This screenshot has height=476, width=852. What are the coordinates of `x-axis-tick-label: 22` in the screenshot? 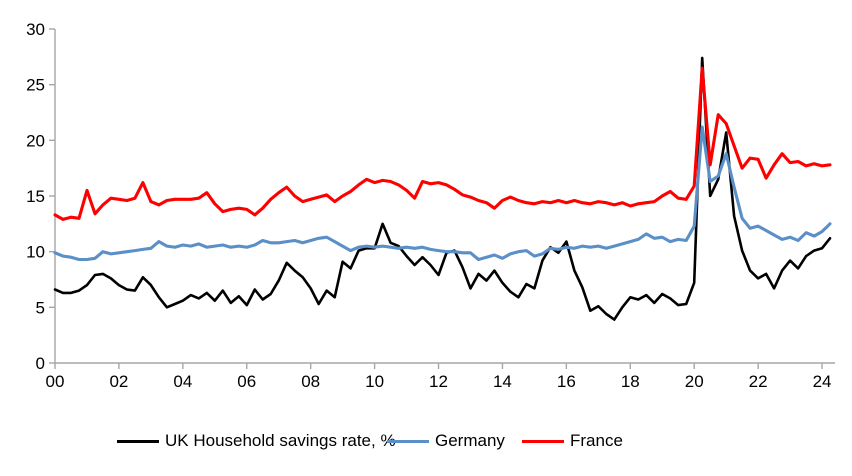 It's located at (758, 381).